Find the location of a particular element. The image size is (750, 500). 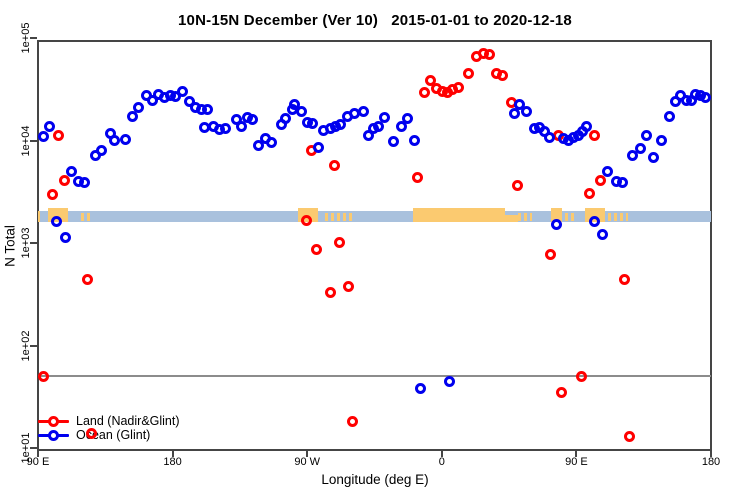

legend-label: Land (Nadir&Glint) is located at coordinates (128, 421).